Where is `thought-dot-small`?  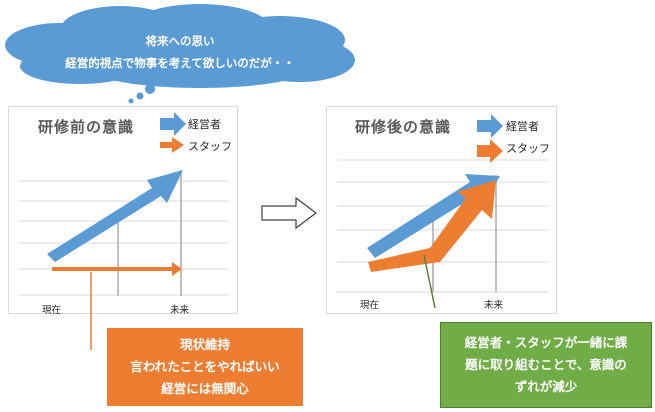 thought-dot-small is located at coordinates (131, 101).